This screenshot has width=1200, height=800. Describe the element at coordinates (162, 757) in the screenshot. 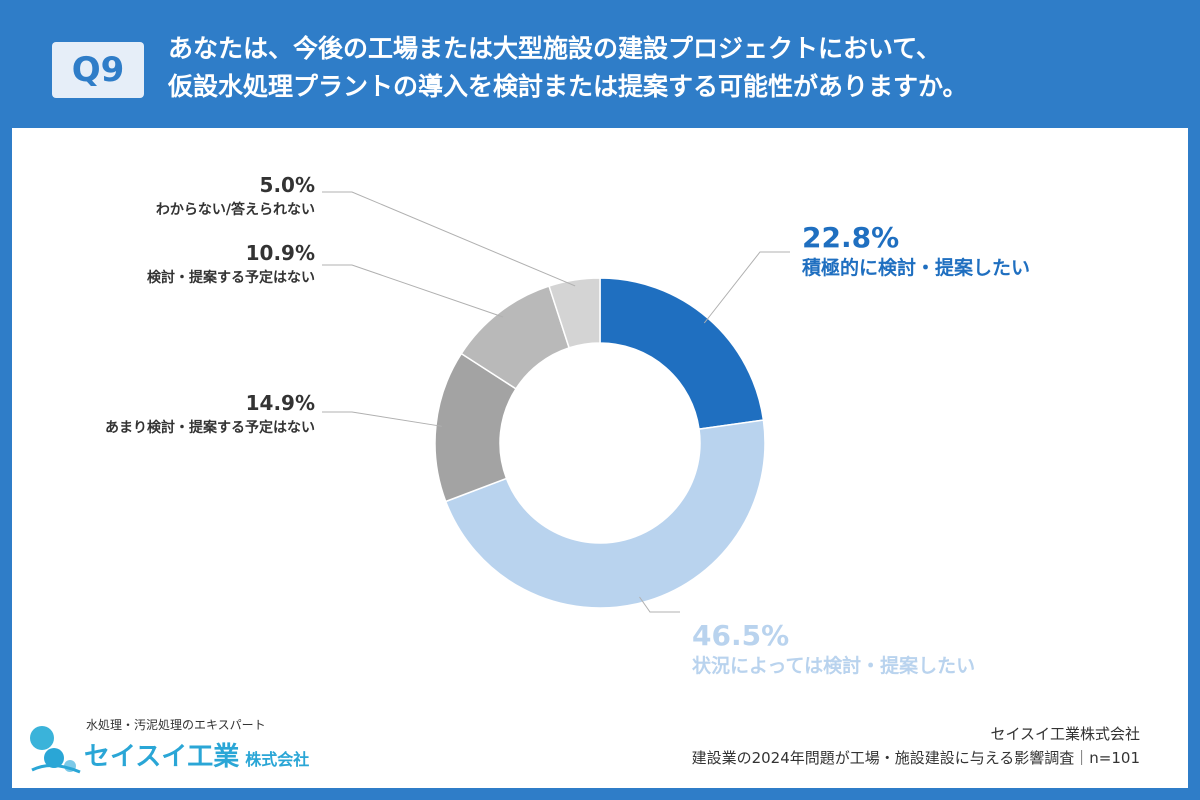

I see `logo-name-text: セイスイ工業` at that location.